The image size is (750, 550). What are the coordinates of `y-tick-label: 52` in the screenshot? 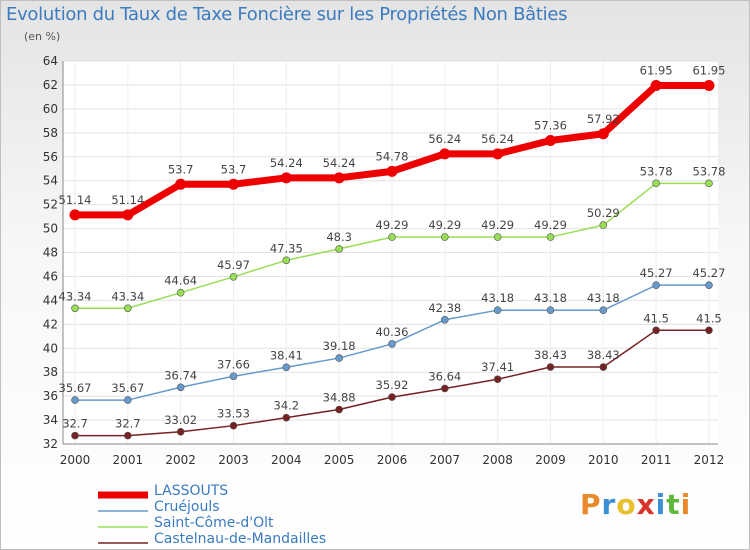 It's located at (50, 205).